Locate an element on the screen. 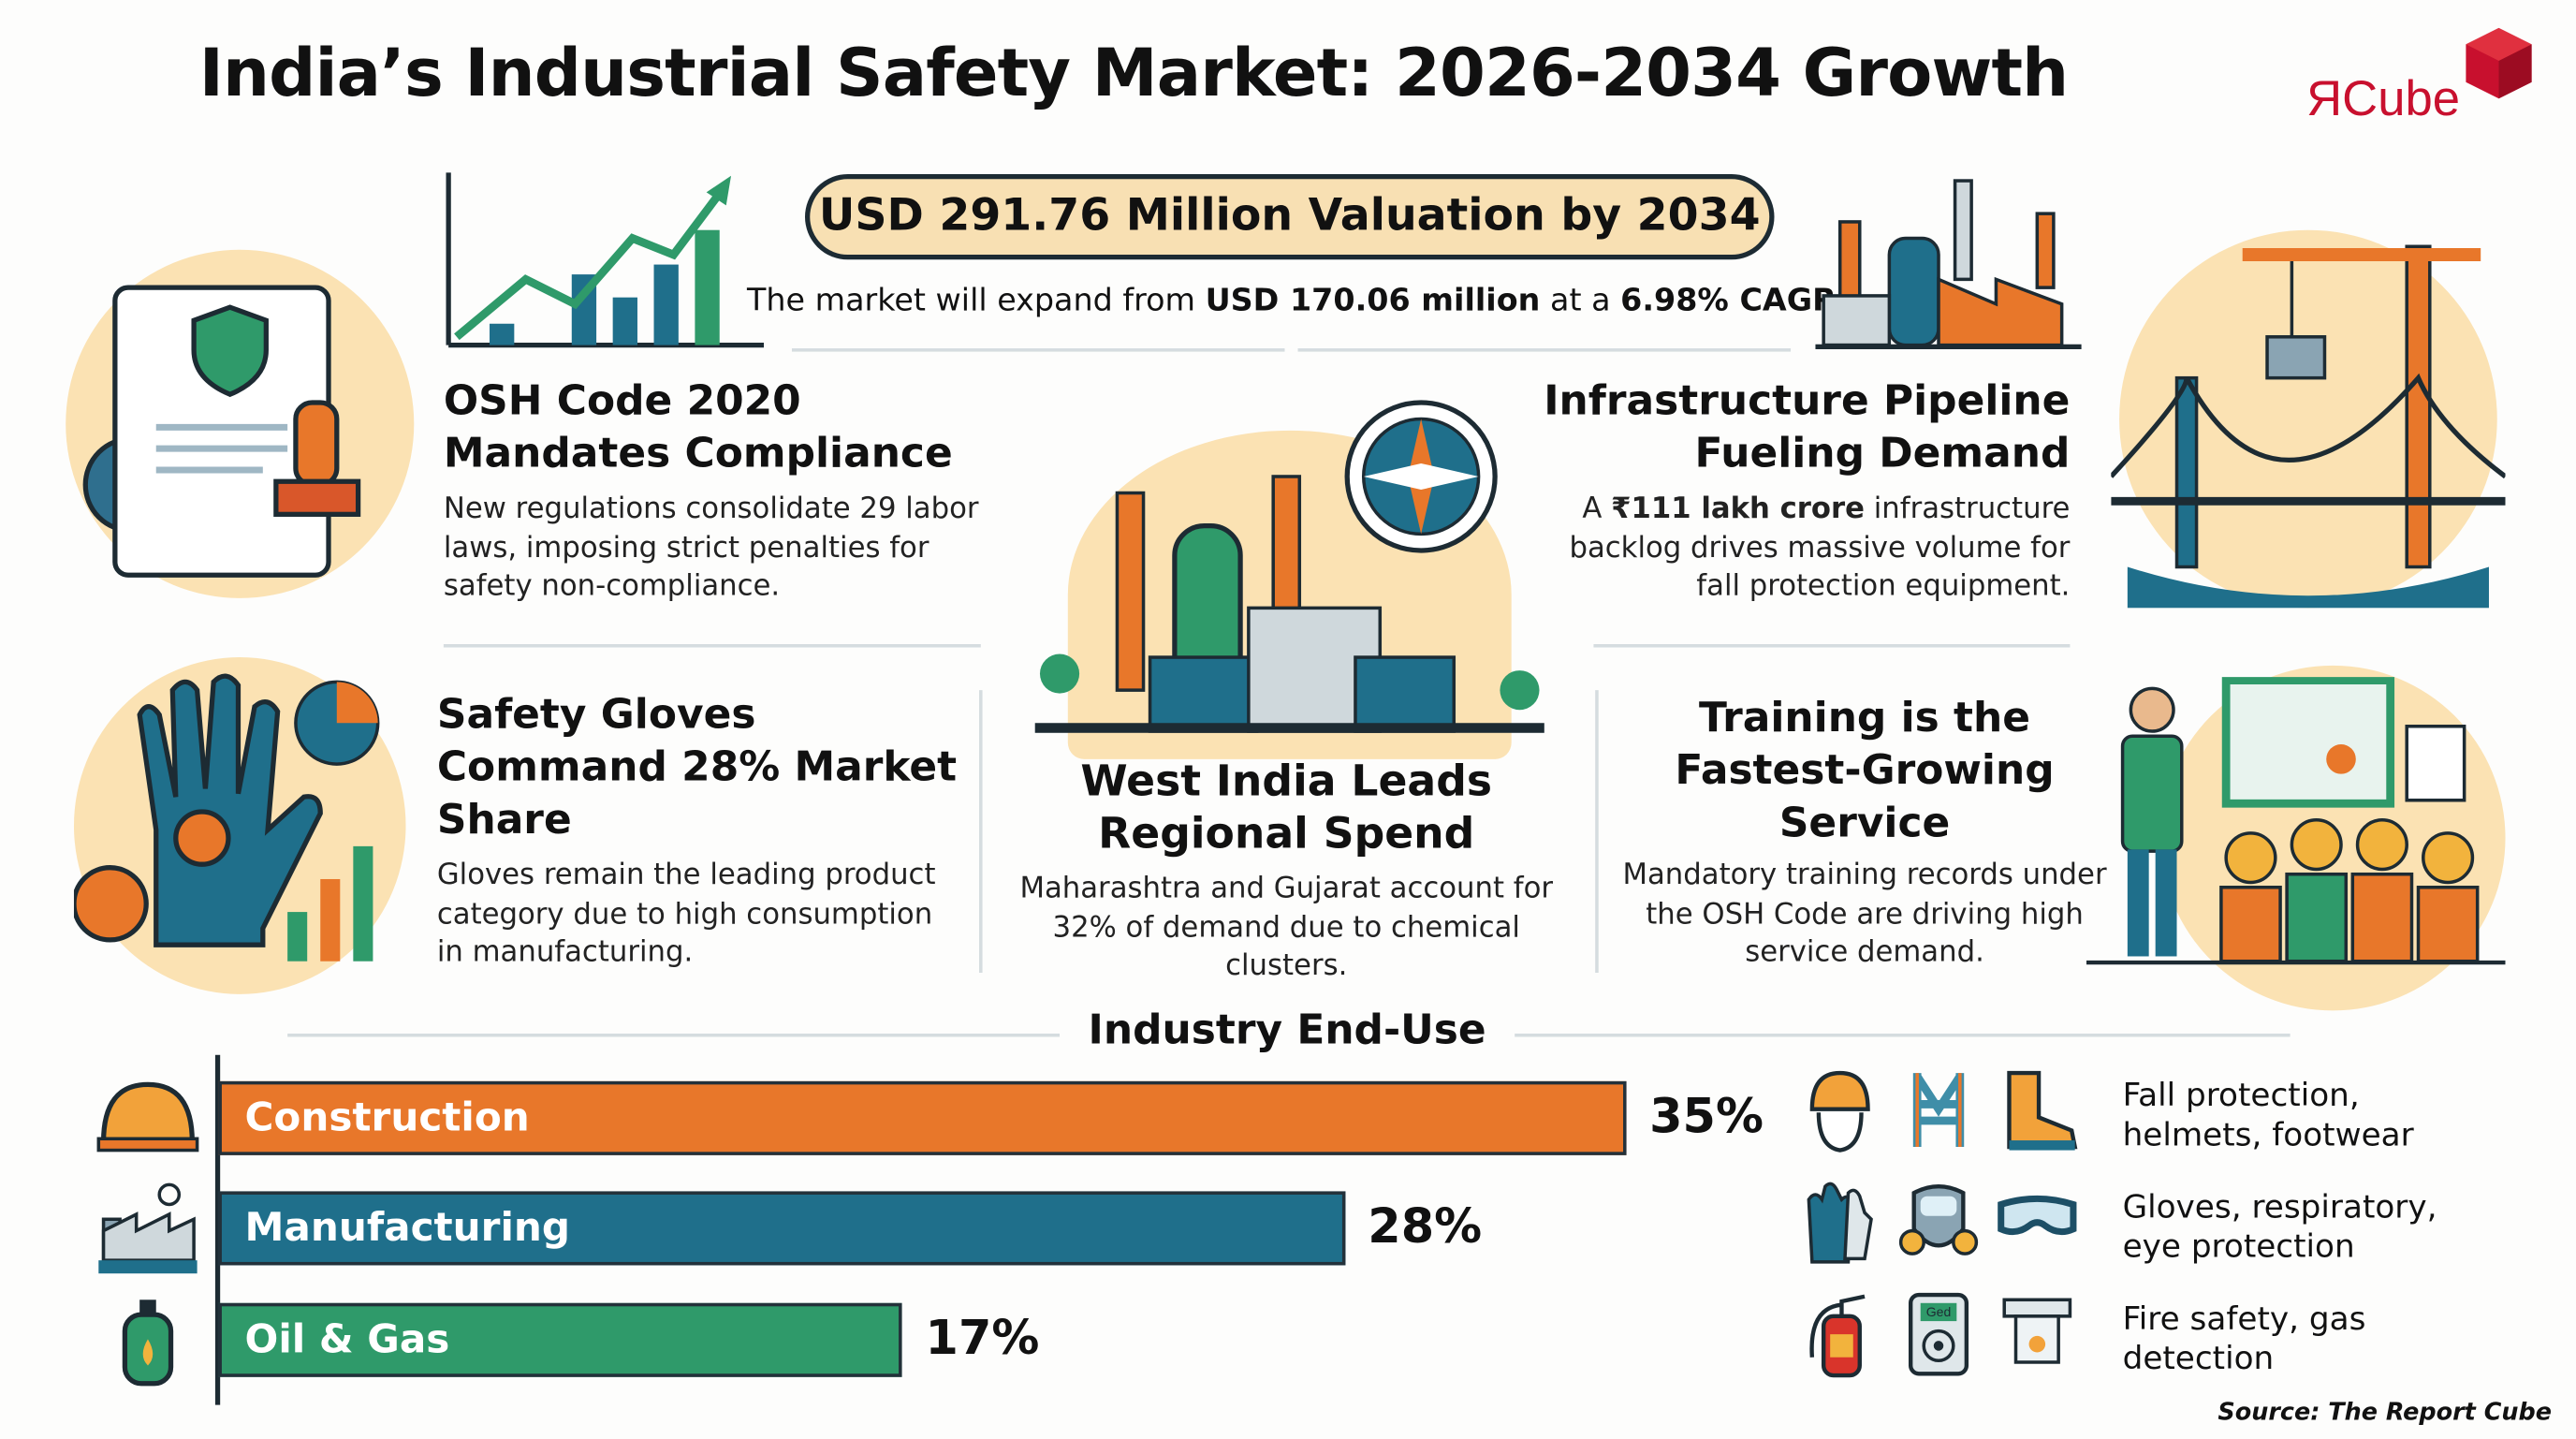 Image resolution: width=2576 pixels, height=1439 pixels. gloves-icon is located at coordinates (1840, 1223).